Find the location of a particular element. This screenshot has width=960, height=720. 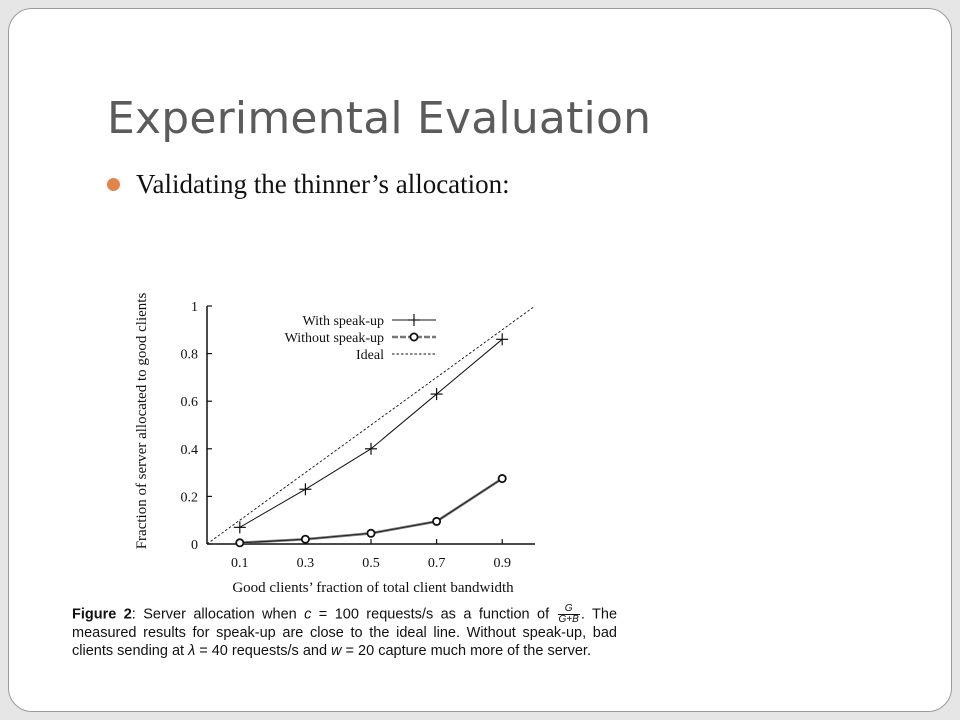

y-tick-label: 0.6 is located at coordinates (190, 402).